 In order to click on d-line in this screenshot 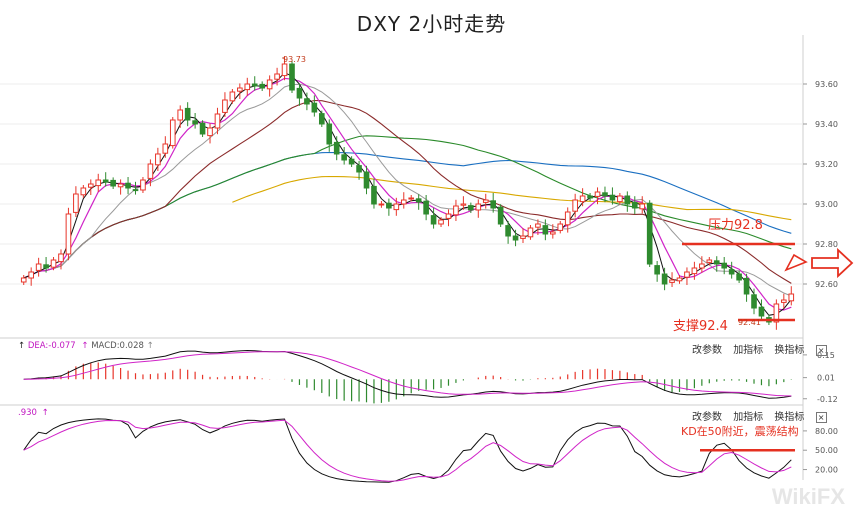, I will do `click(407, 450)`.